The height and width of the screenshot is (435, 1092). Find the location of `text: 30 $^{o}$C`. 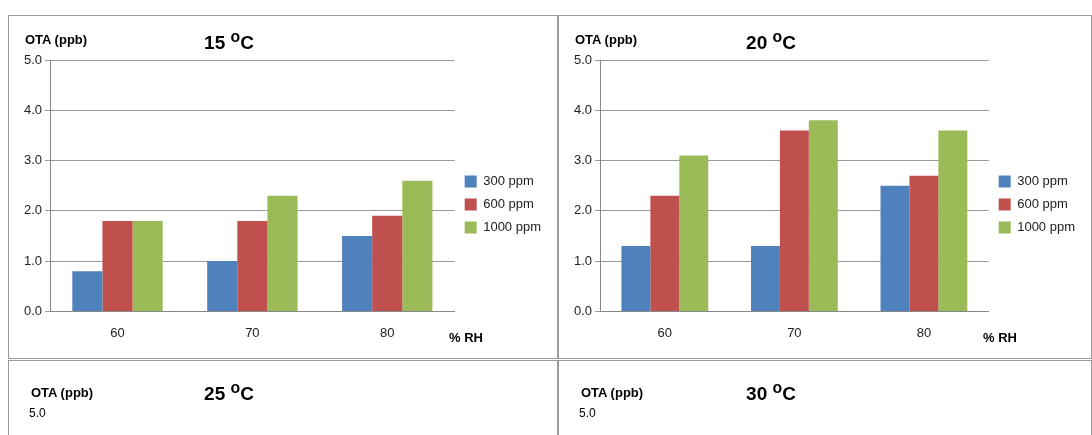

text: 30 $^{o}$C is located at coordinates (771, 392).